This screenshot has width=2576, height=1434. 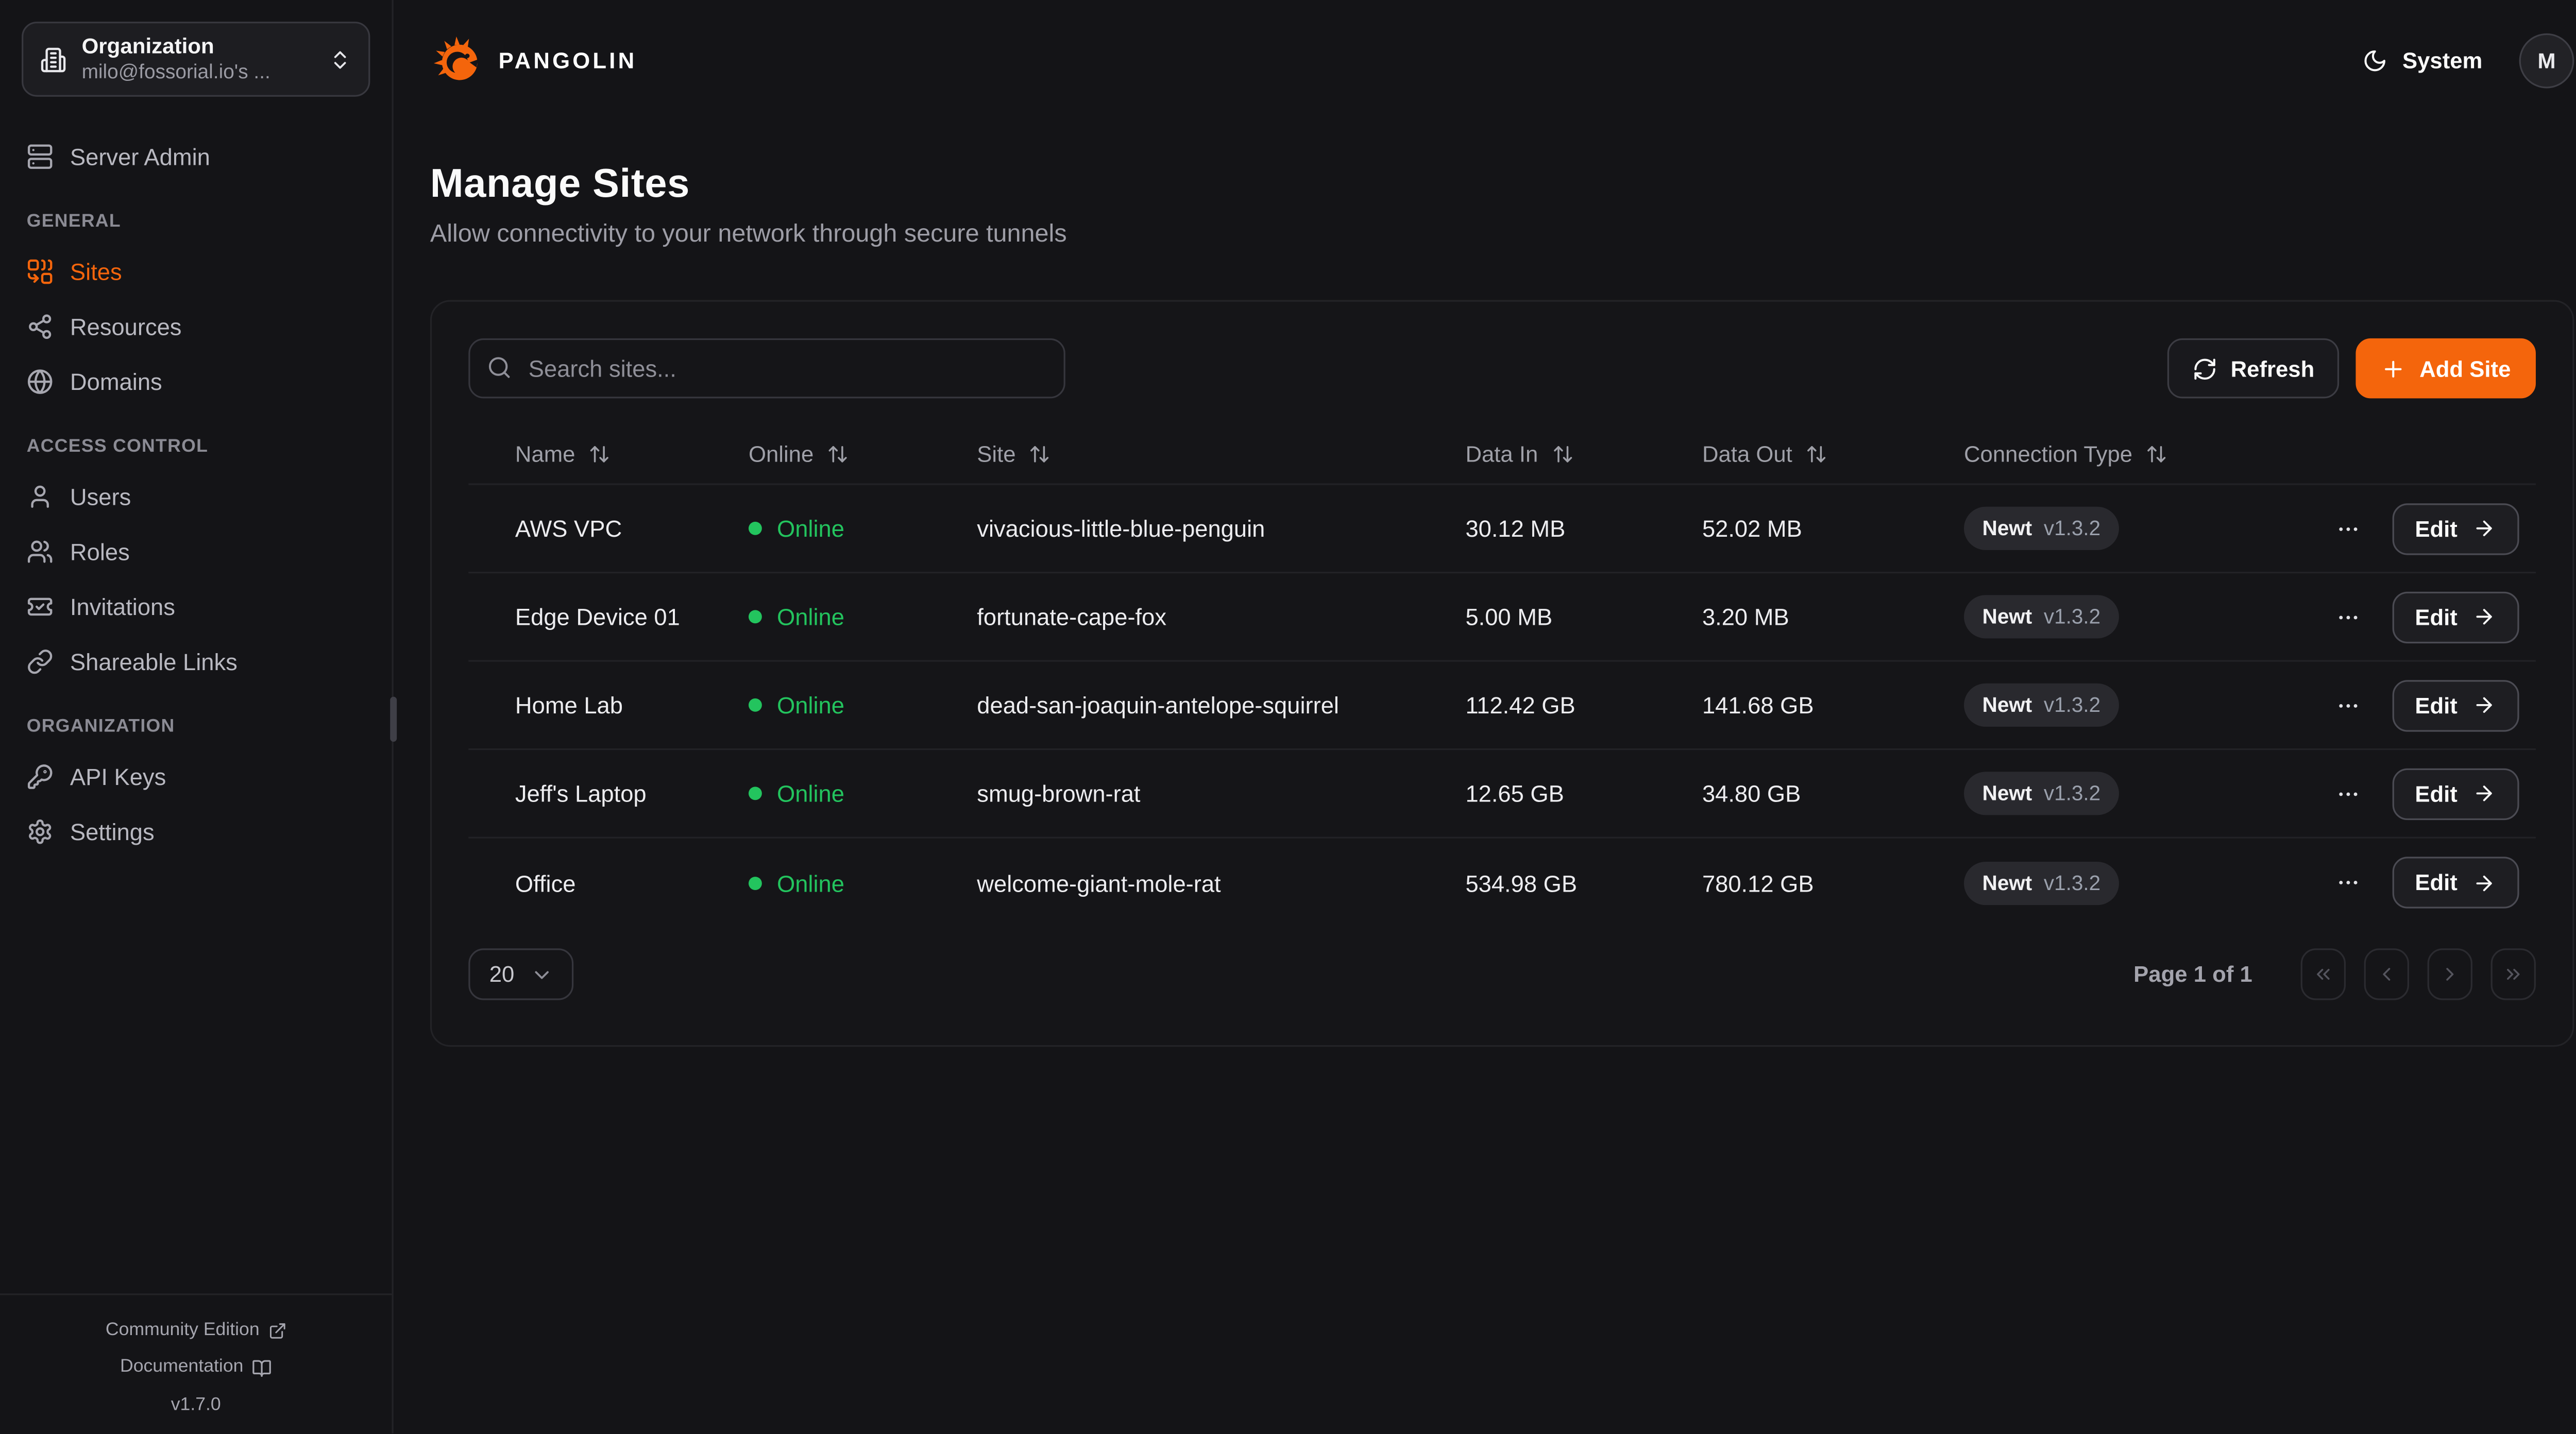 What do you see at coordinates (1833, 454) in the screenshot?
I see `column-header-data-out: Data Out` at bounding box center [1833, 454].